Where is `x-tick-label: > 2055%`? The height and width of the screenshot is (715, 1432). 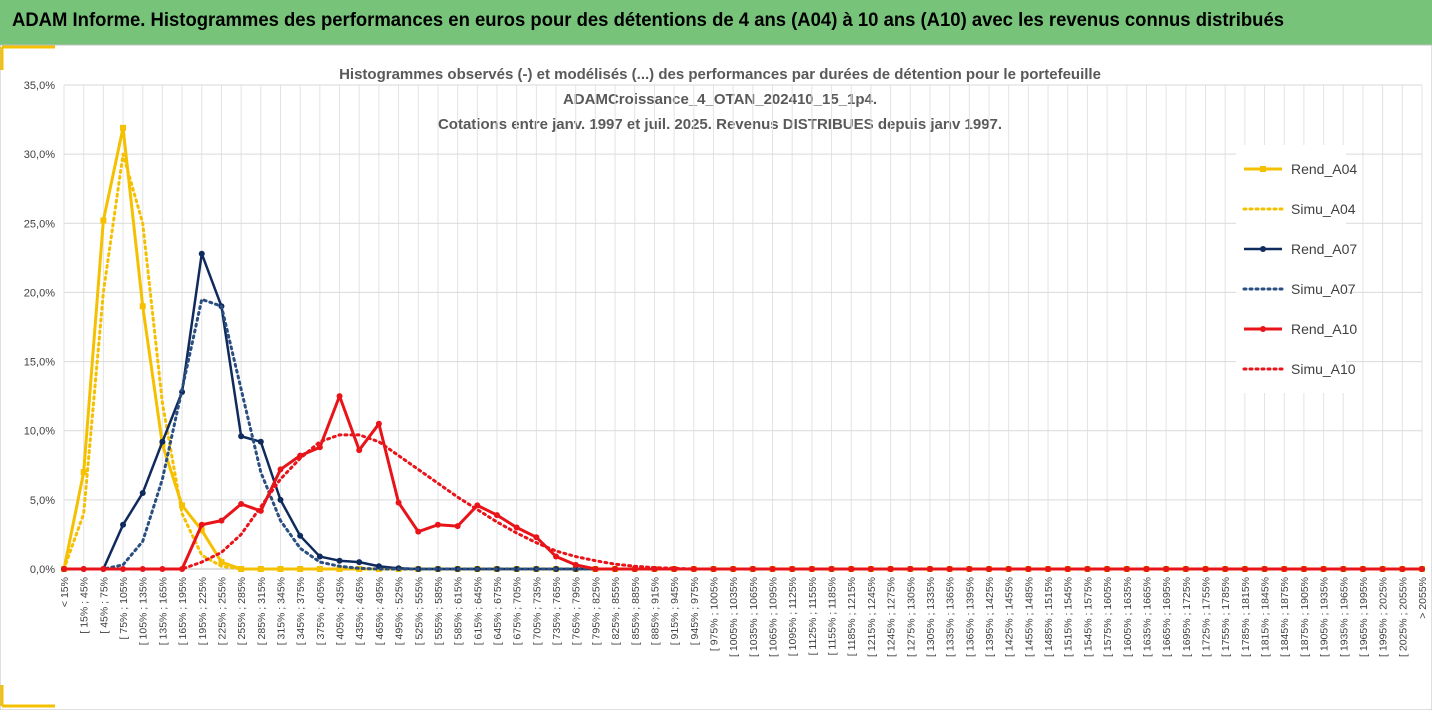
x-tick-label: > 2055% is located at coordinates (1423, 598).